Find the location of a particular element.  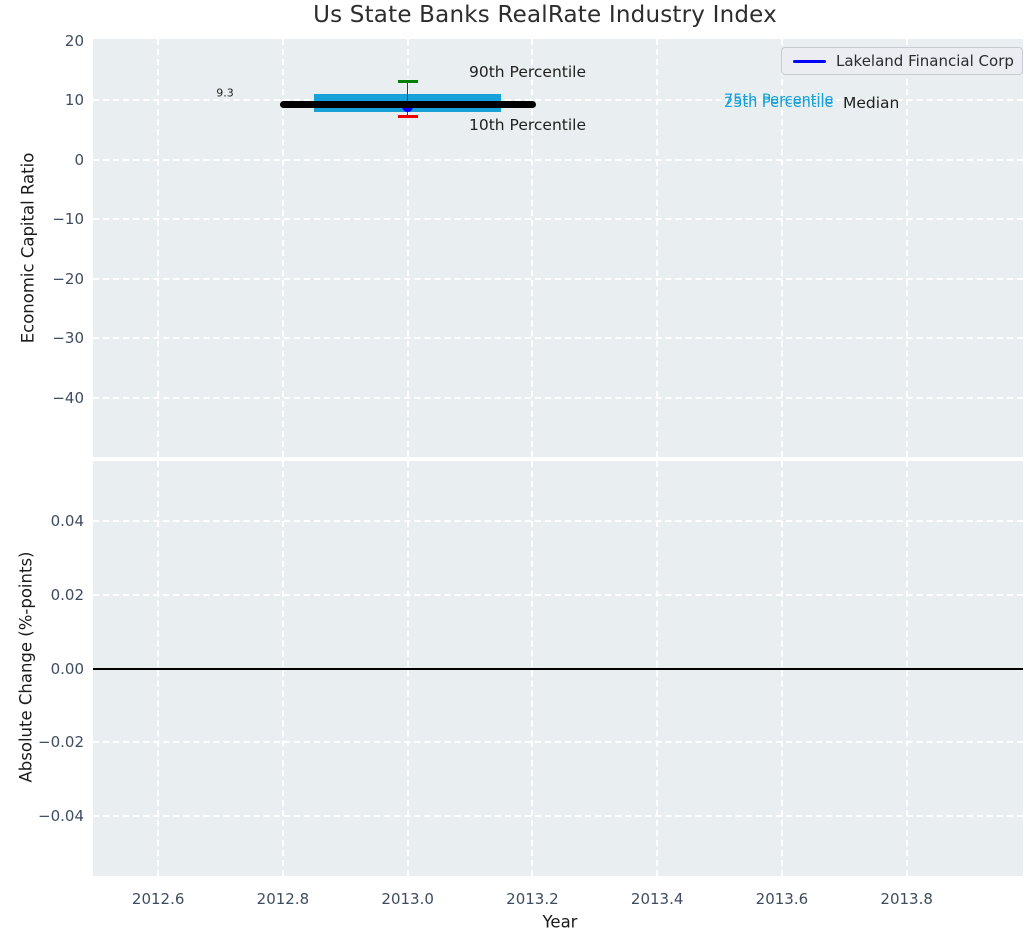

y-tick-label: −10 is located at coordinates (68, 219).